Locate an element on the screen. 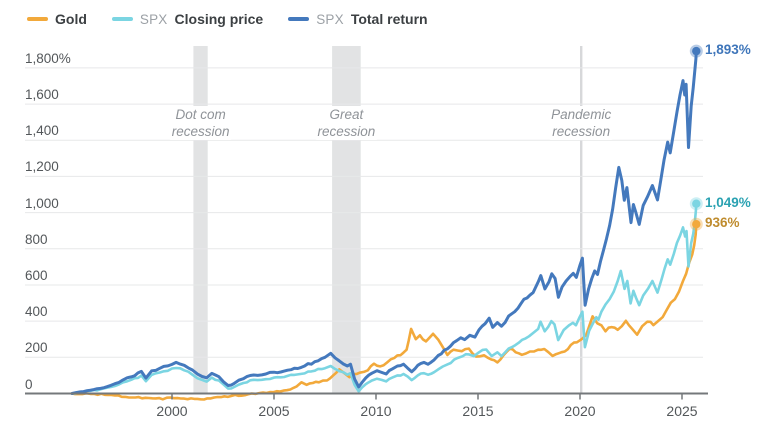  y-axis-label: 1,600 is located at coordinates (42, 95).